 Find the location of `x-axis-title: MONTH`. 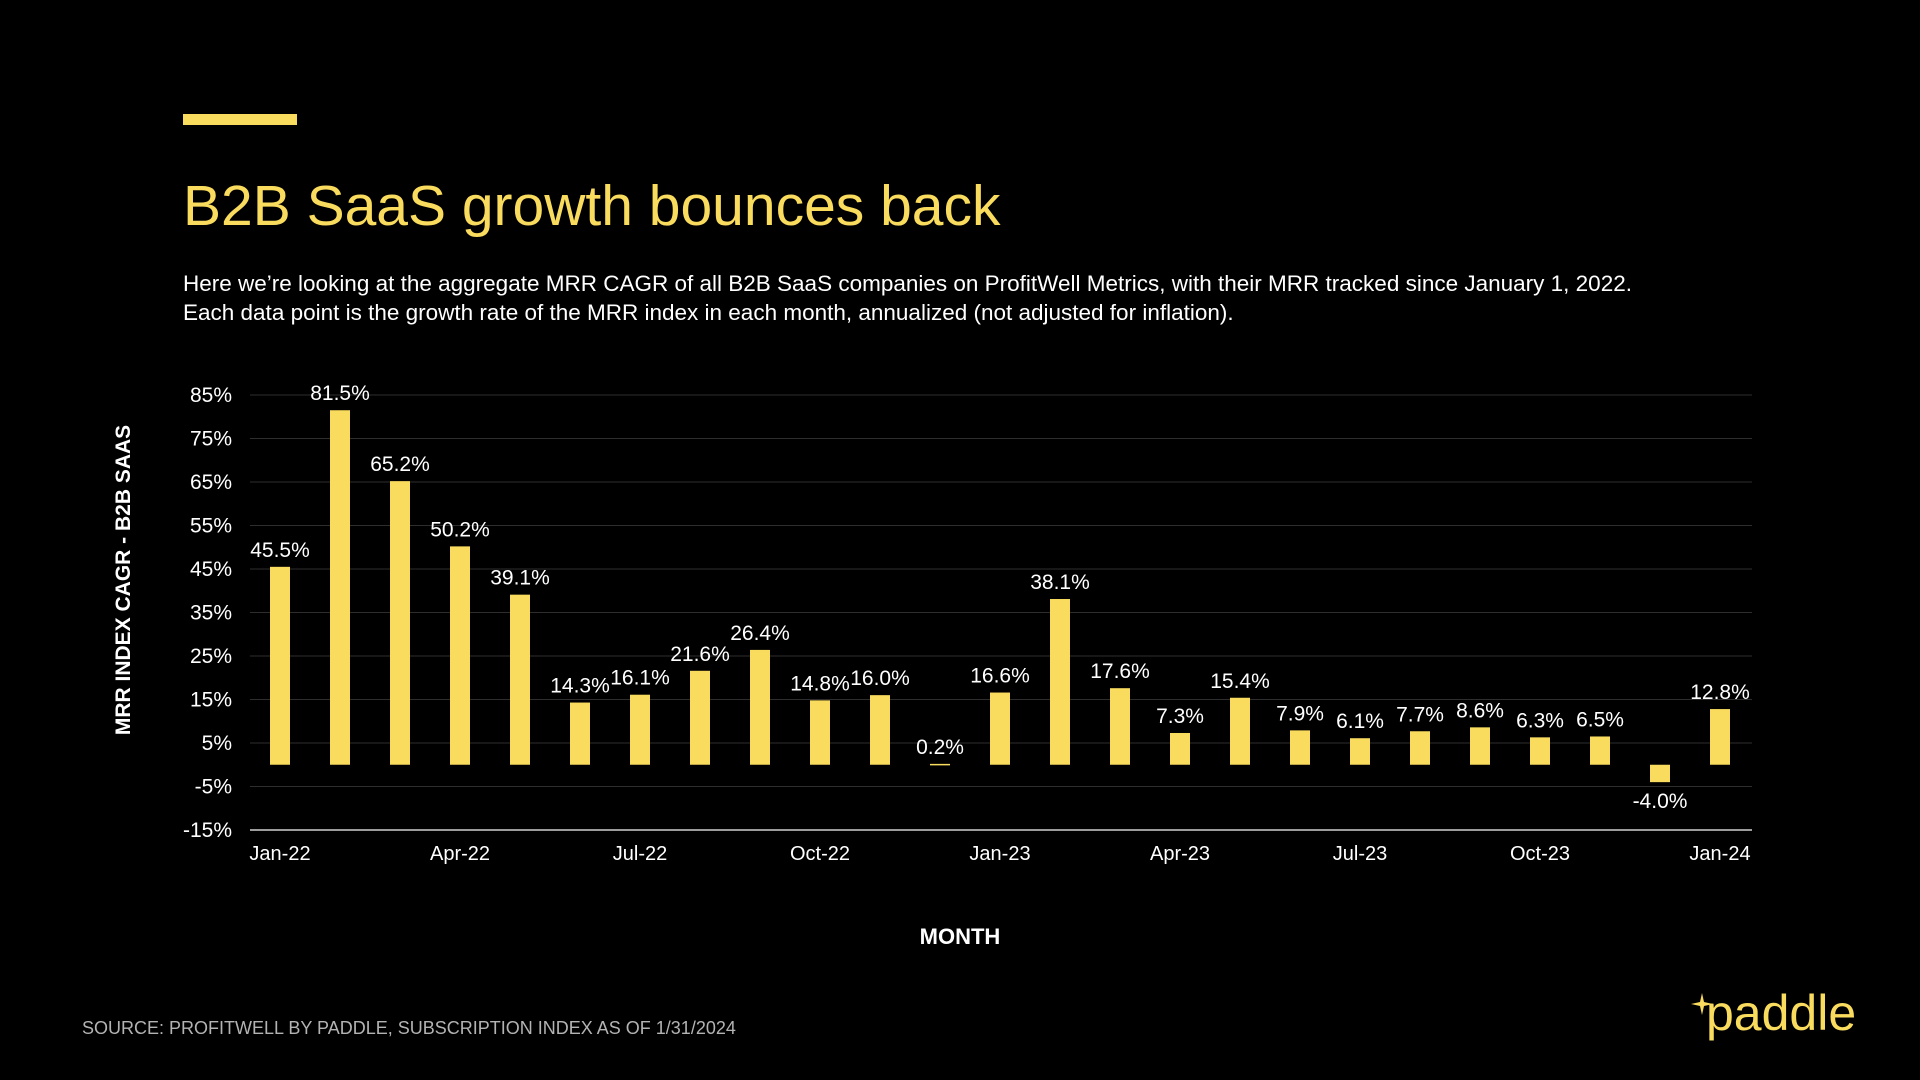

x-axis-title: MONTH is located at coordinates (960, 936).